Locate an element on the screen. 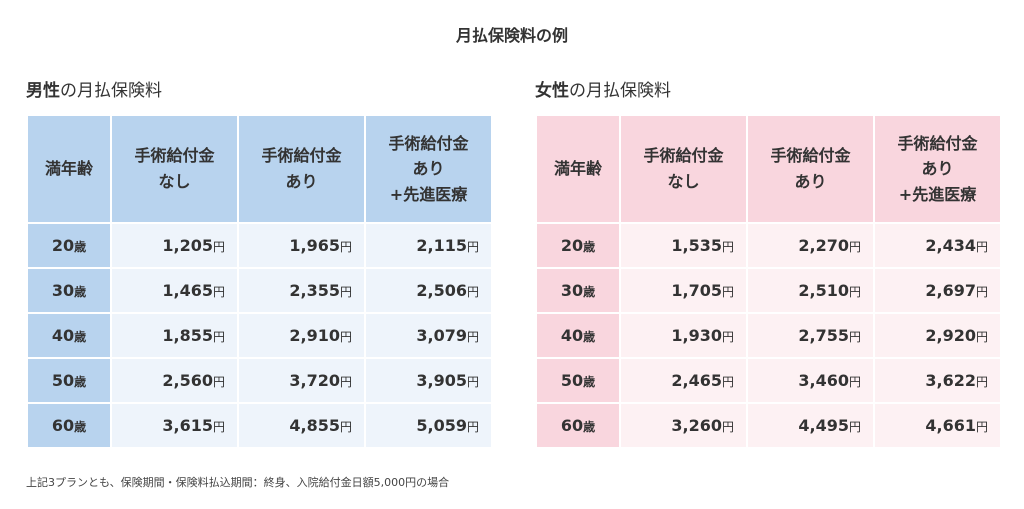 The width and height of the screenshot is (1024, 509). table-row: 50歳 2,465円 3,460円 3,622円 is located at coordinates (768, 380).